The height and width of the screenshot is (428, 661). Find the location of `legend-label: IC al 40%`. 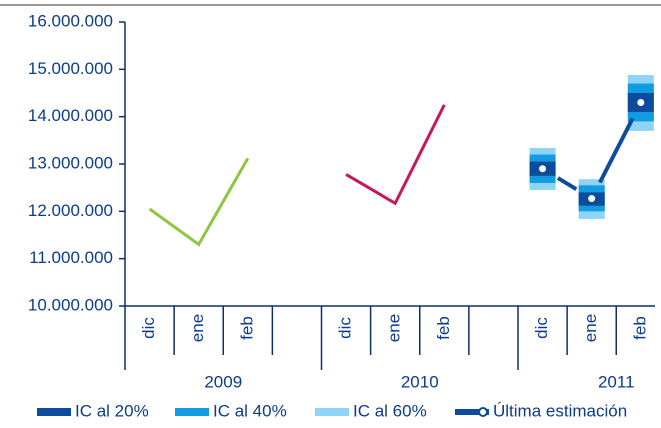

legend-label: IC al 40% is located at coordinates (250, 410).